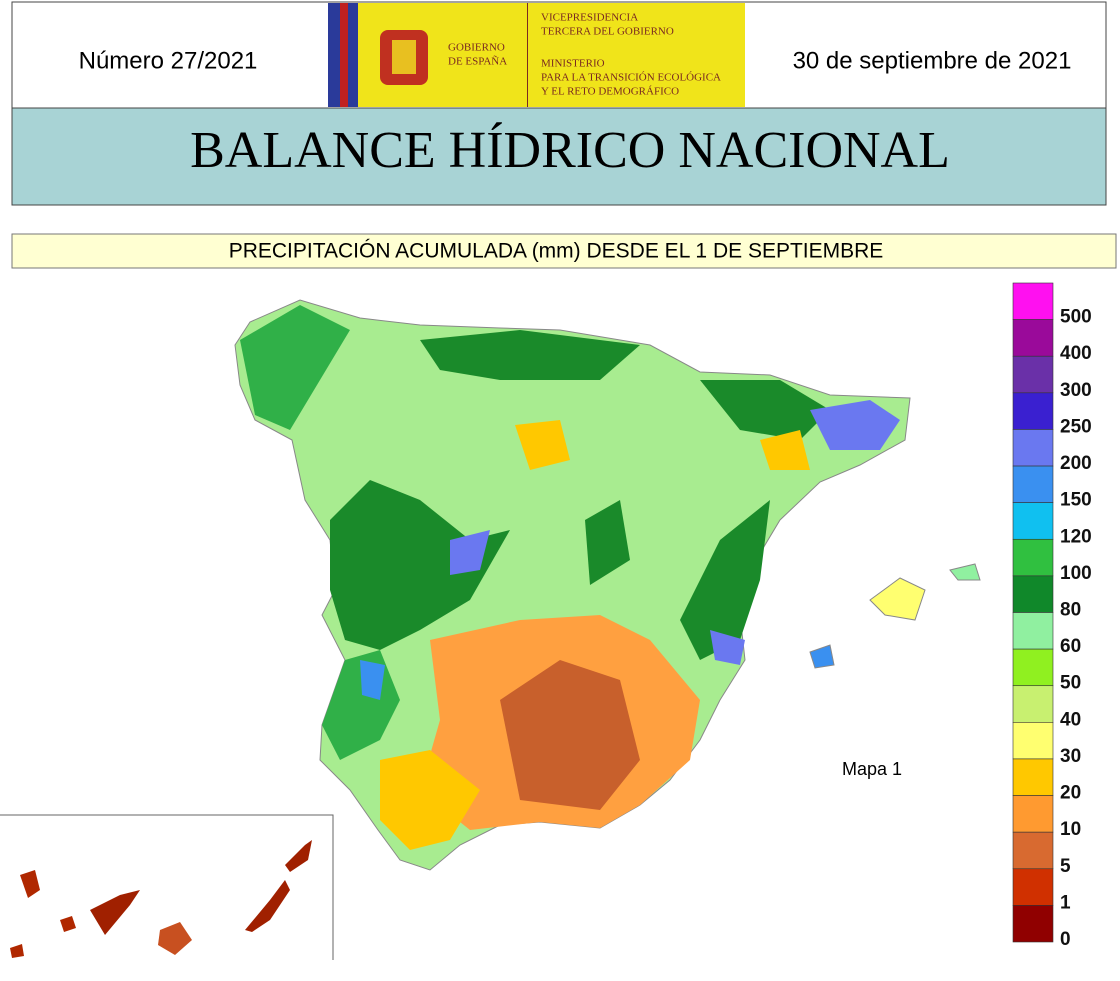  What do you see at coordinates (1070, 829) in the screenshot?
I see `legend-label: 10` at bounding box center [1070, 829].